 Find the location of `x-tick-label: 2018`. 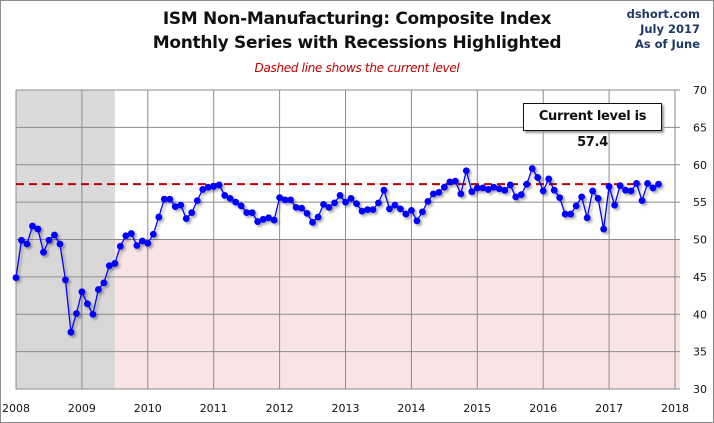

x-tick-label: 2018 is located at coordinates (675, 408).